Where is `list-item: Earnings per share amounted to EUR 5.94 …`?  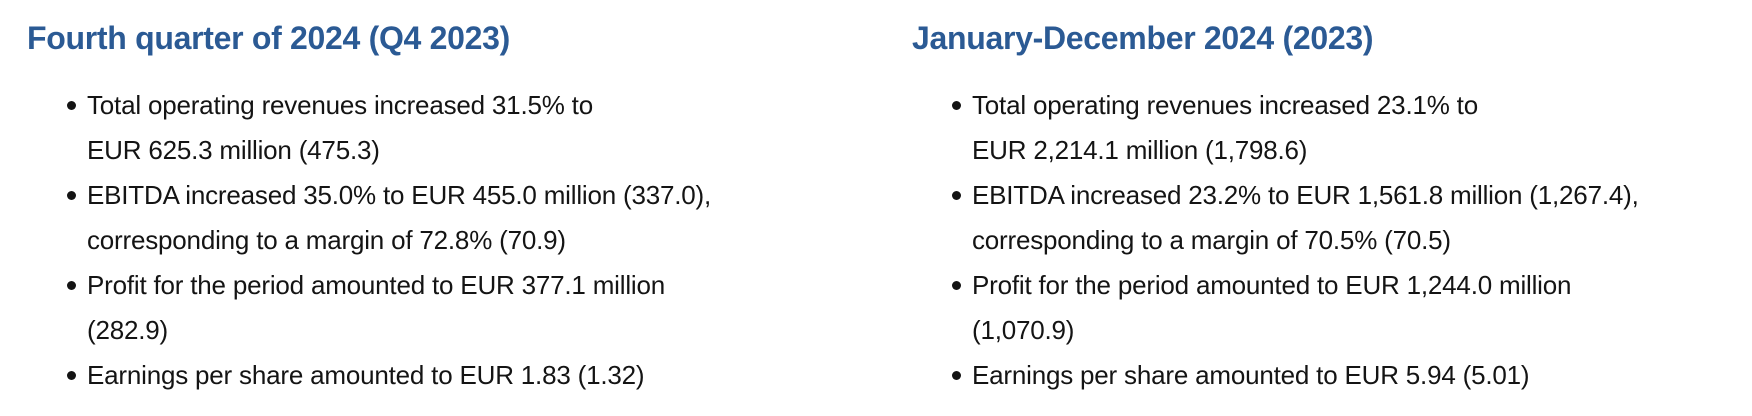
list-item: Earnings per share amounted to EUR 5.94 … is located at coordinates (1332, 375).